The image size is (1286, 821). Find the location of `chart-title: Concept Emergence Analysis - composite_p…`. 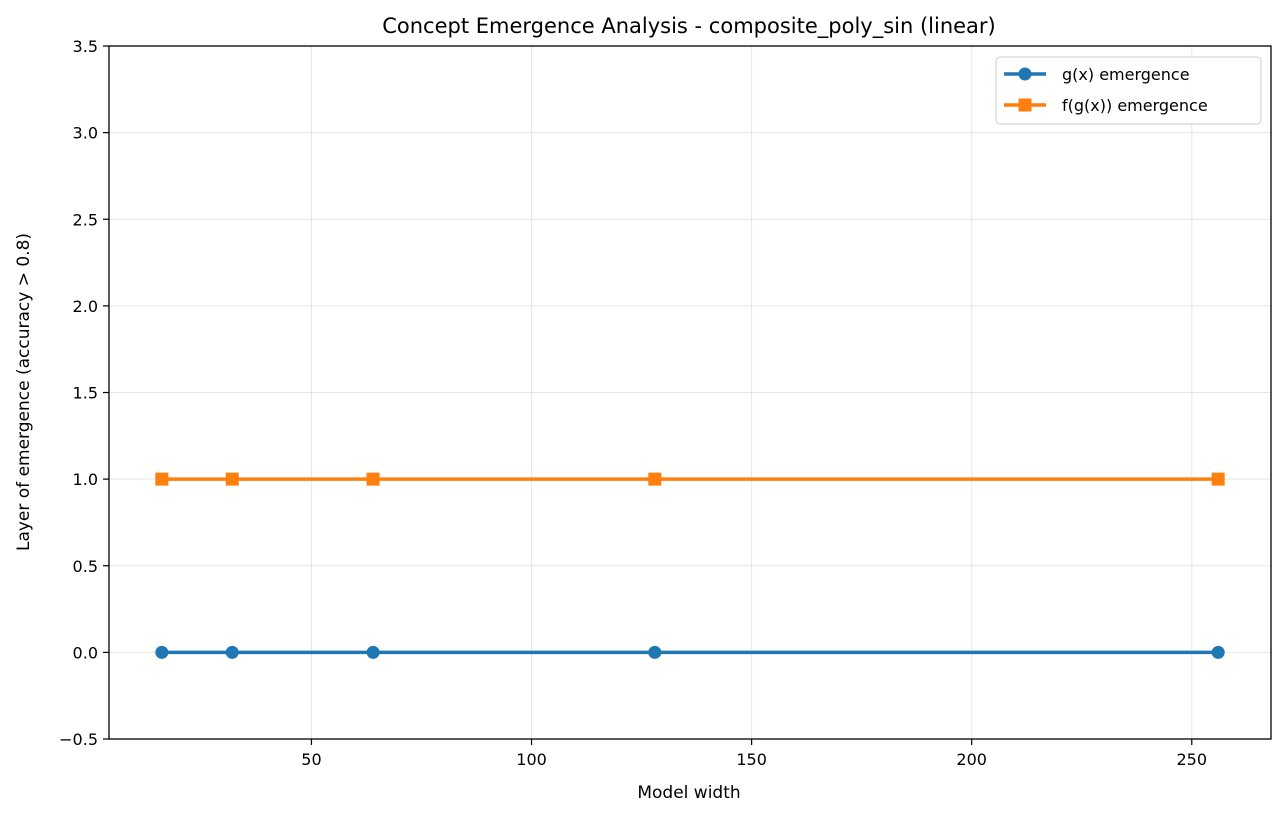

chart-title: Concept Emergence Analysis - composite_p… is located at coordinates (689, 26).